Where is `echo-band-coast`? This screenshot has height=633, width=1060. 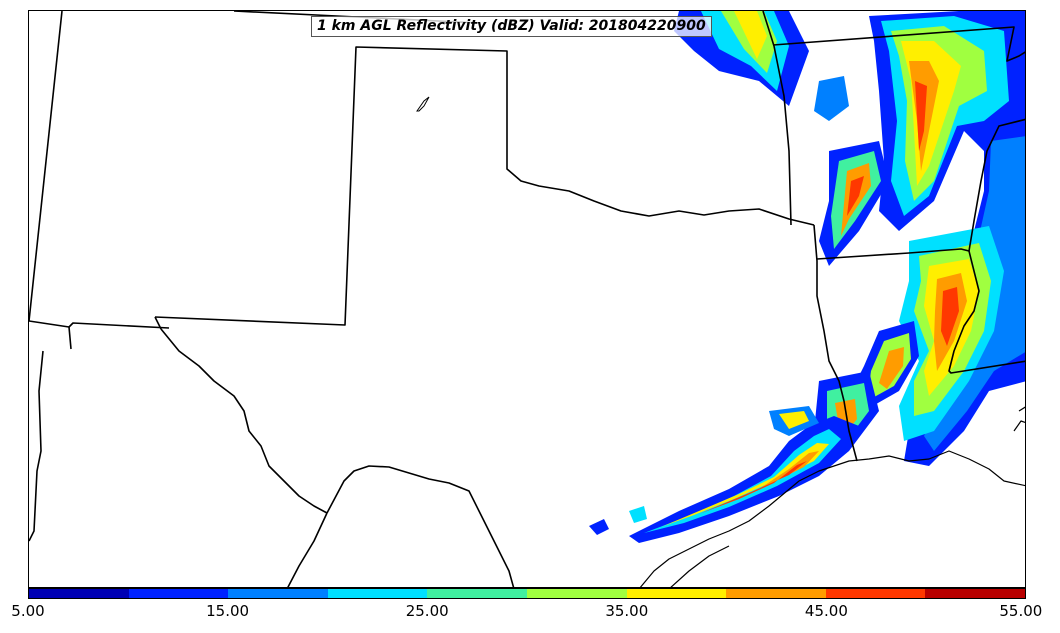
echo-band-coast is located at coordinates (724, 474).